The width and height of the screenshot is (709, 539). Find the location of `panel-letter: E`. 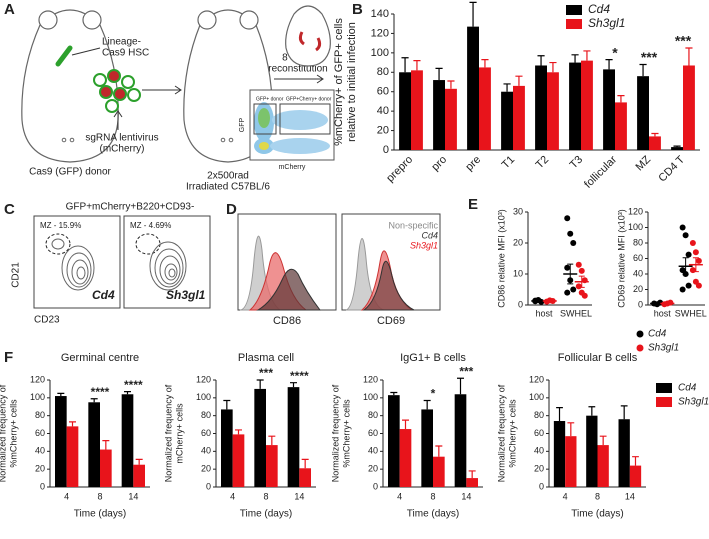

panel-letter: E is located at coordinates (473, 204).